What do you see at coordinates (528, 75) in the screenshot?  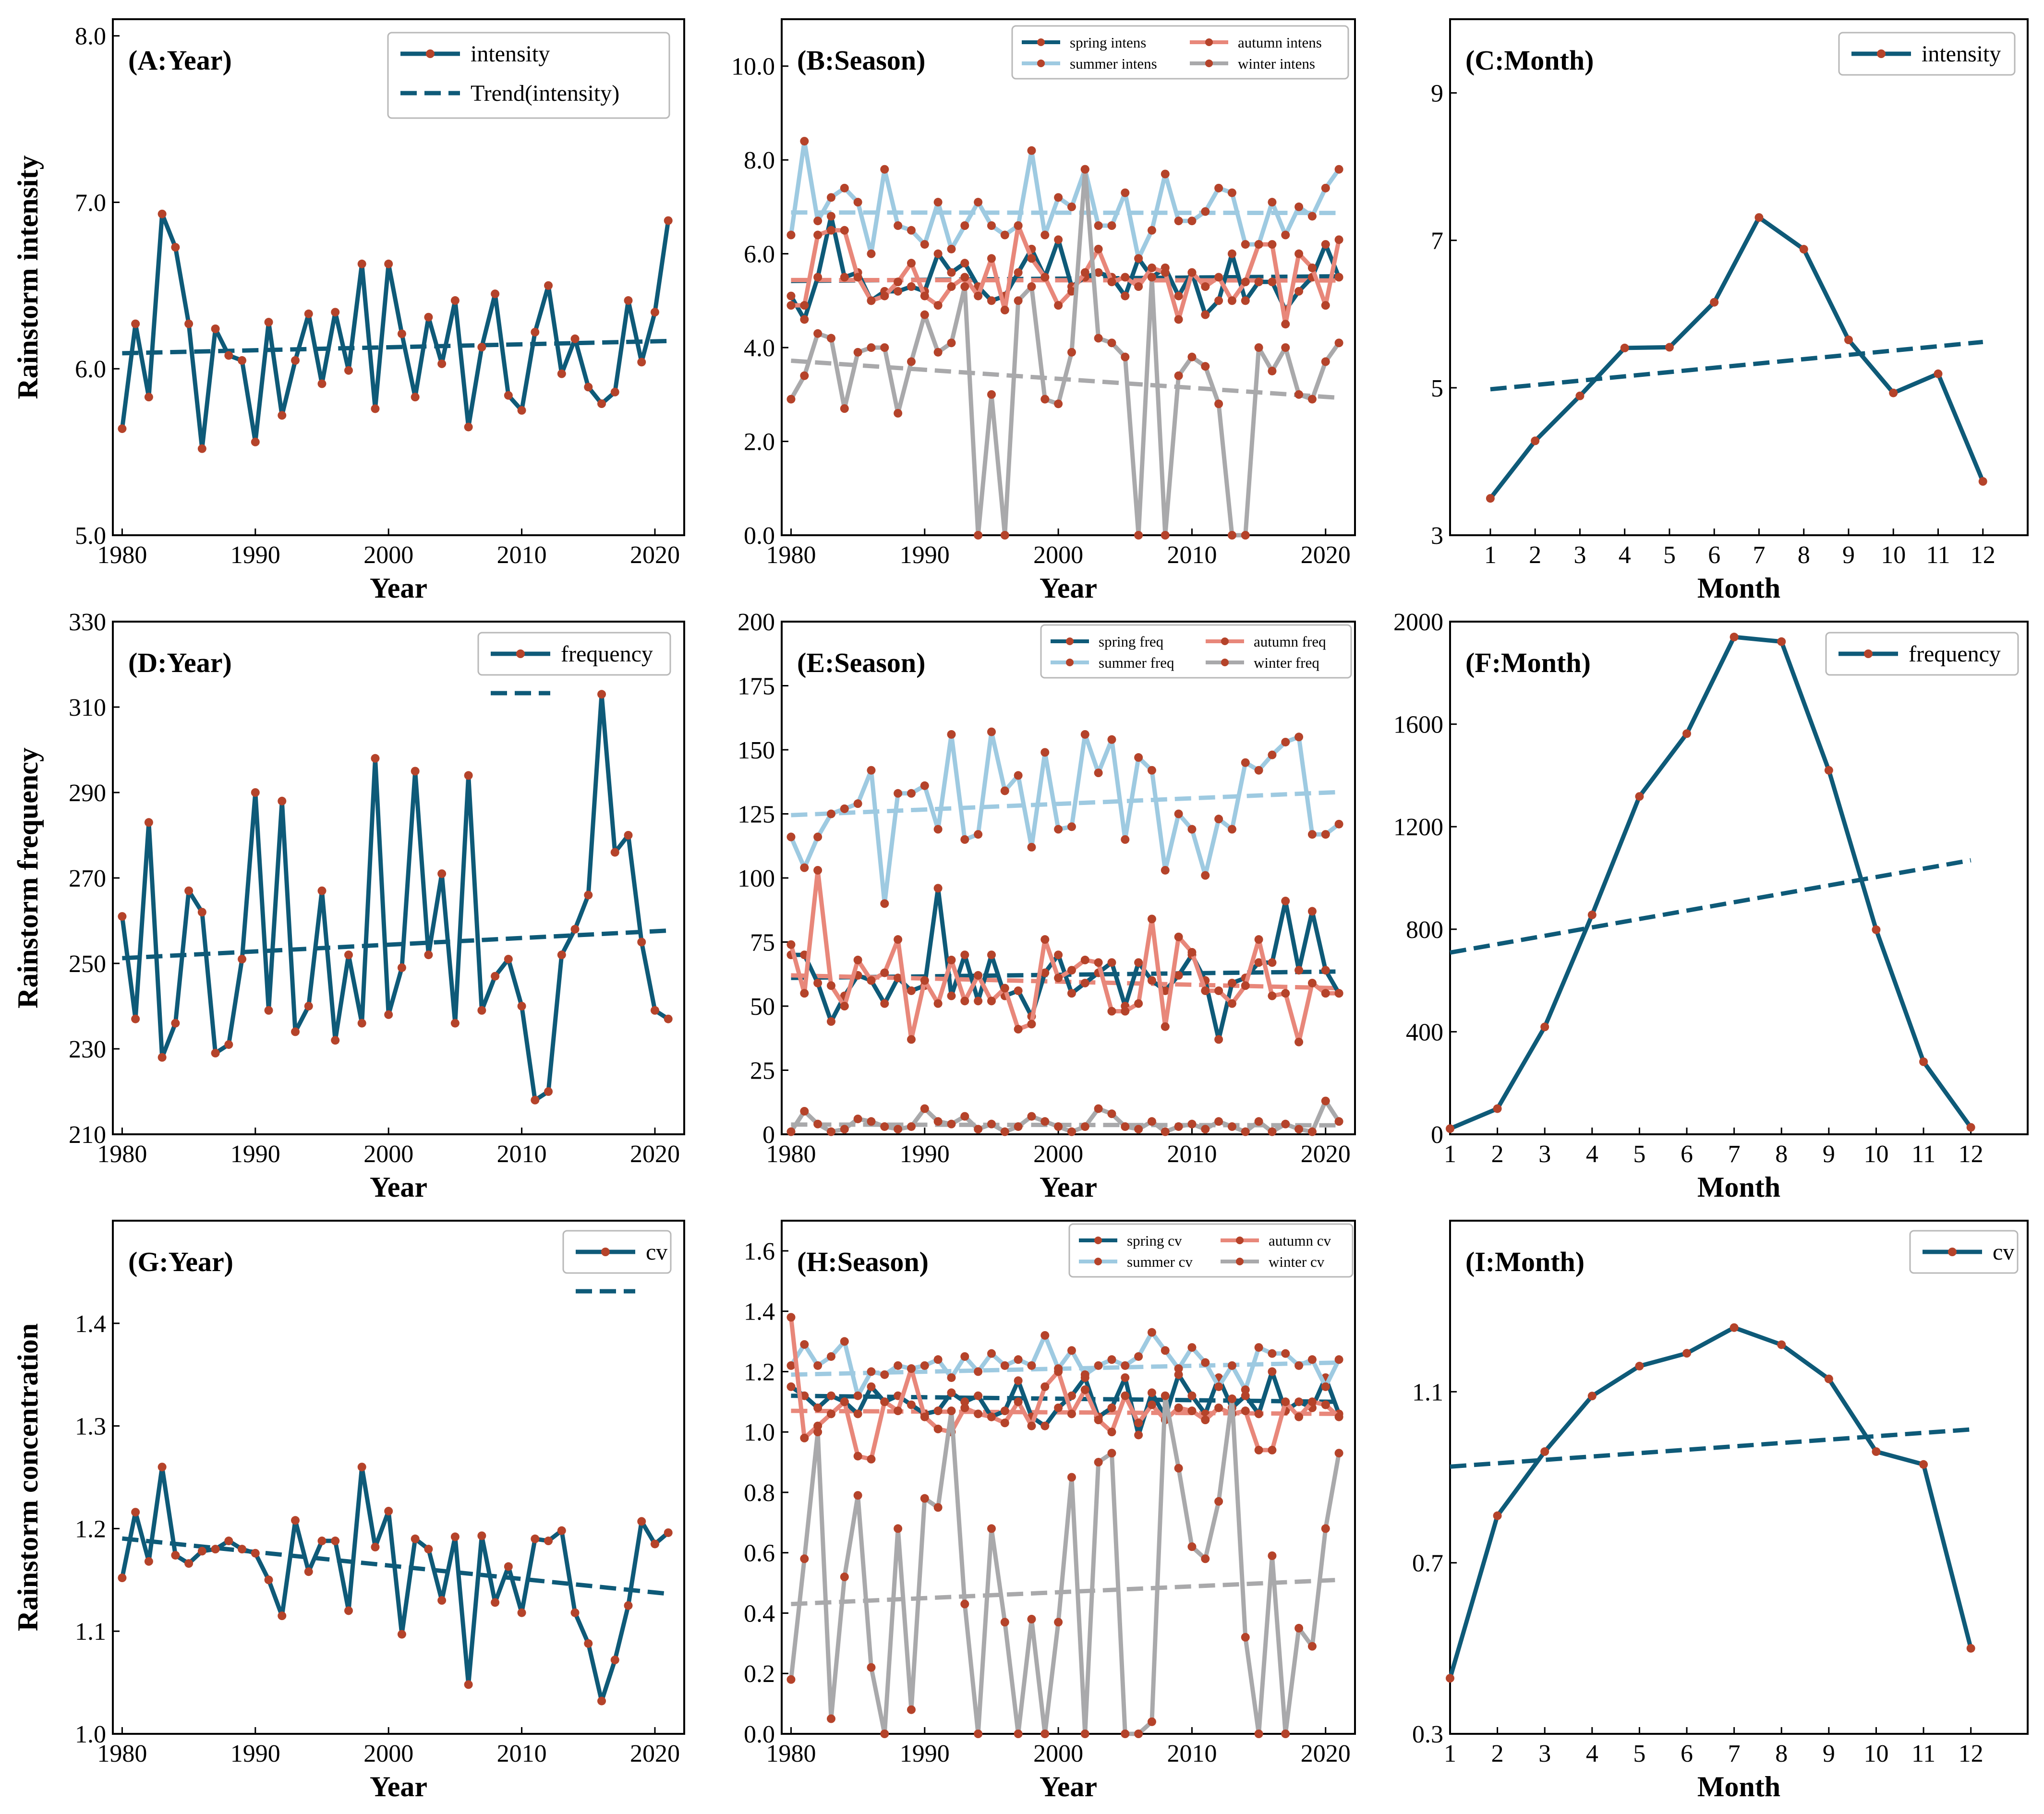 I see `legend: intensity Trend(intensity)` at bounding box center [528, 75].